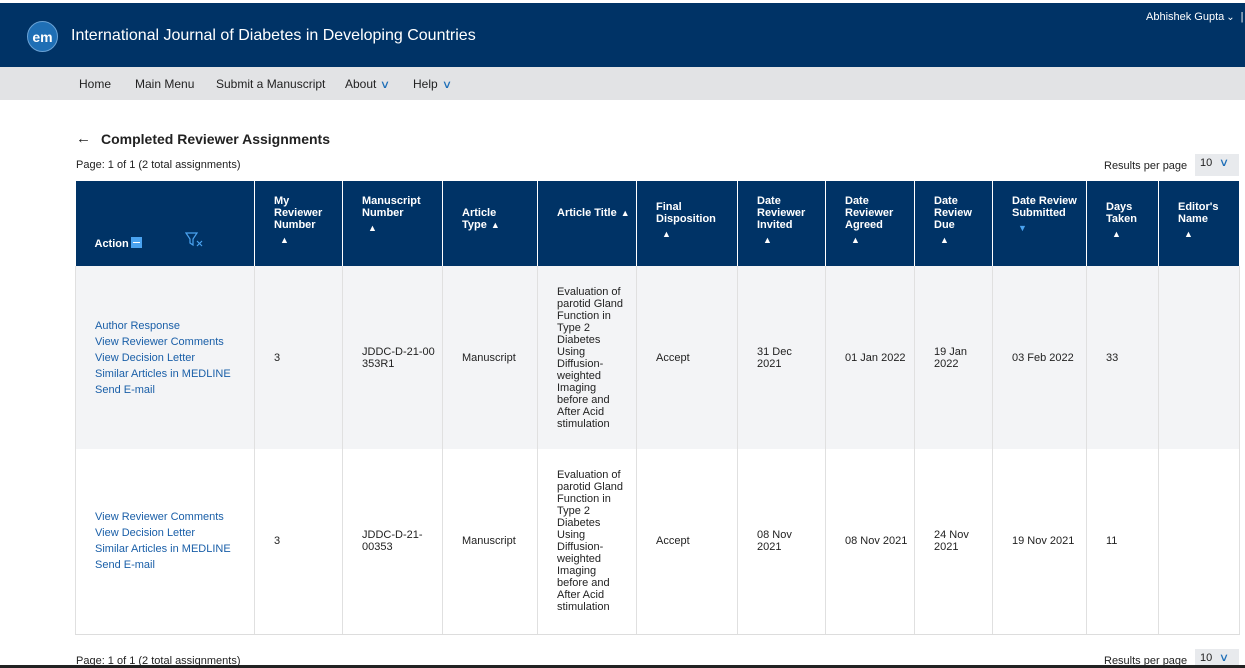 This screenshot has height=668, width=1245. What do you see at coordinates (587, 213) in the screenshot?
I see `header-article-title-label: Article Title` at bounding box center [587, 213].